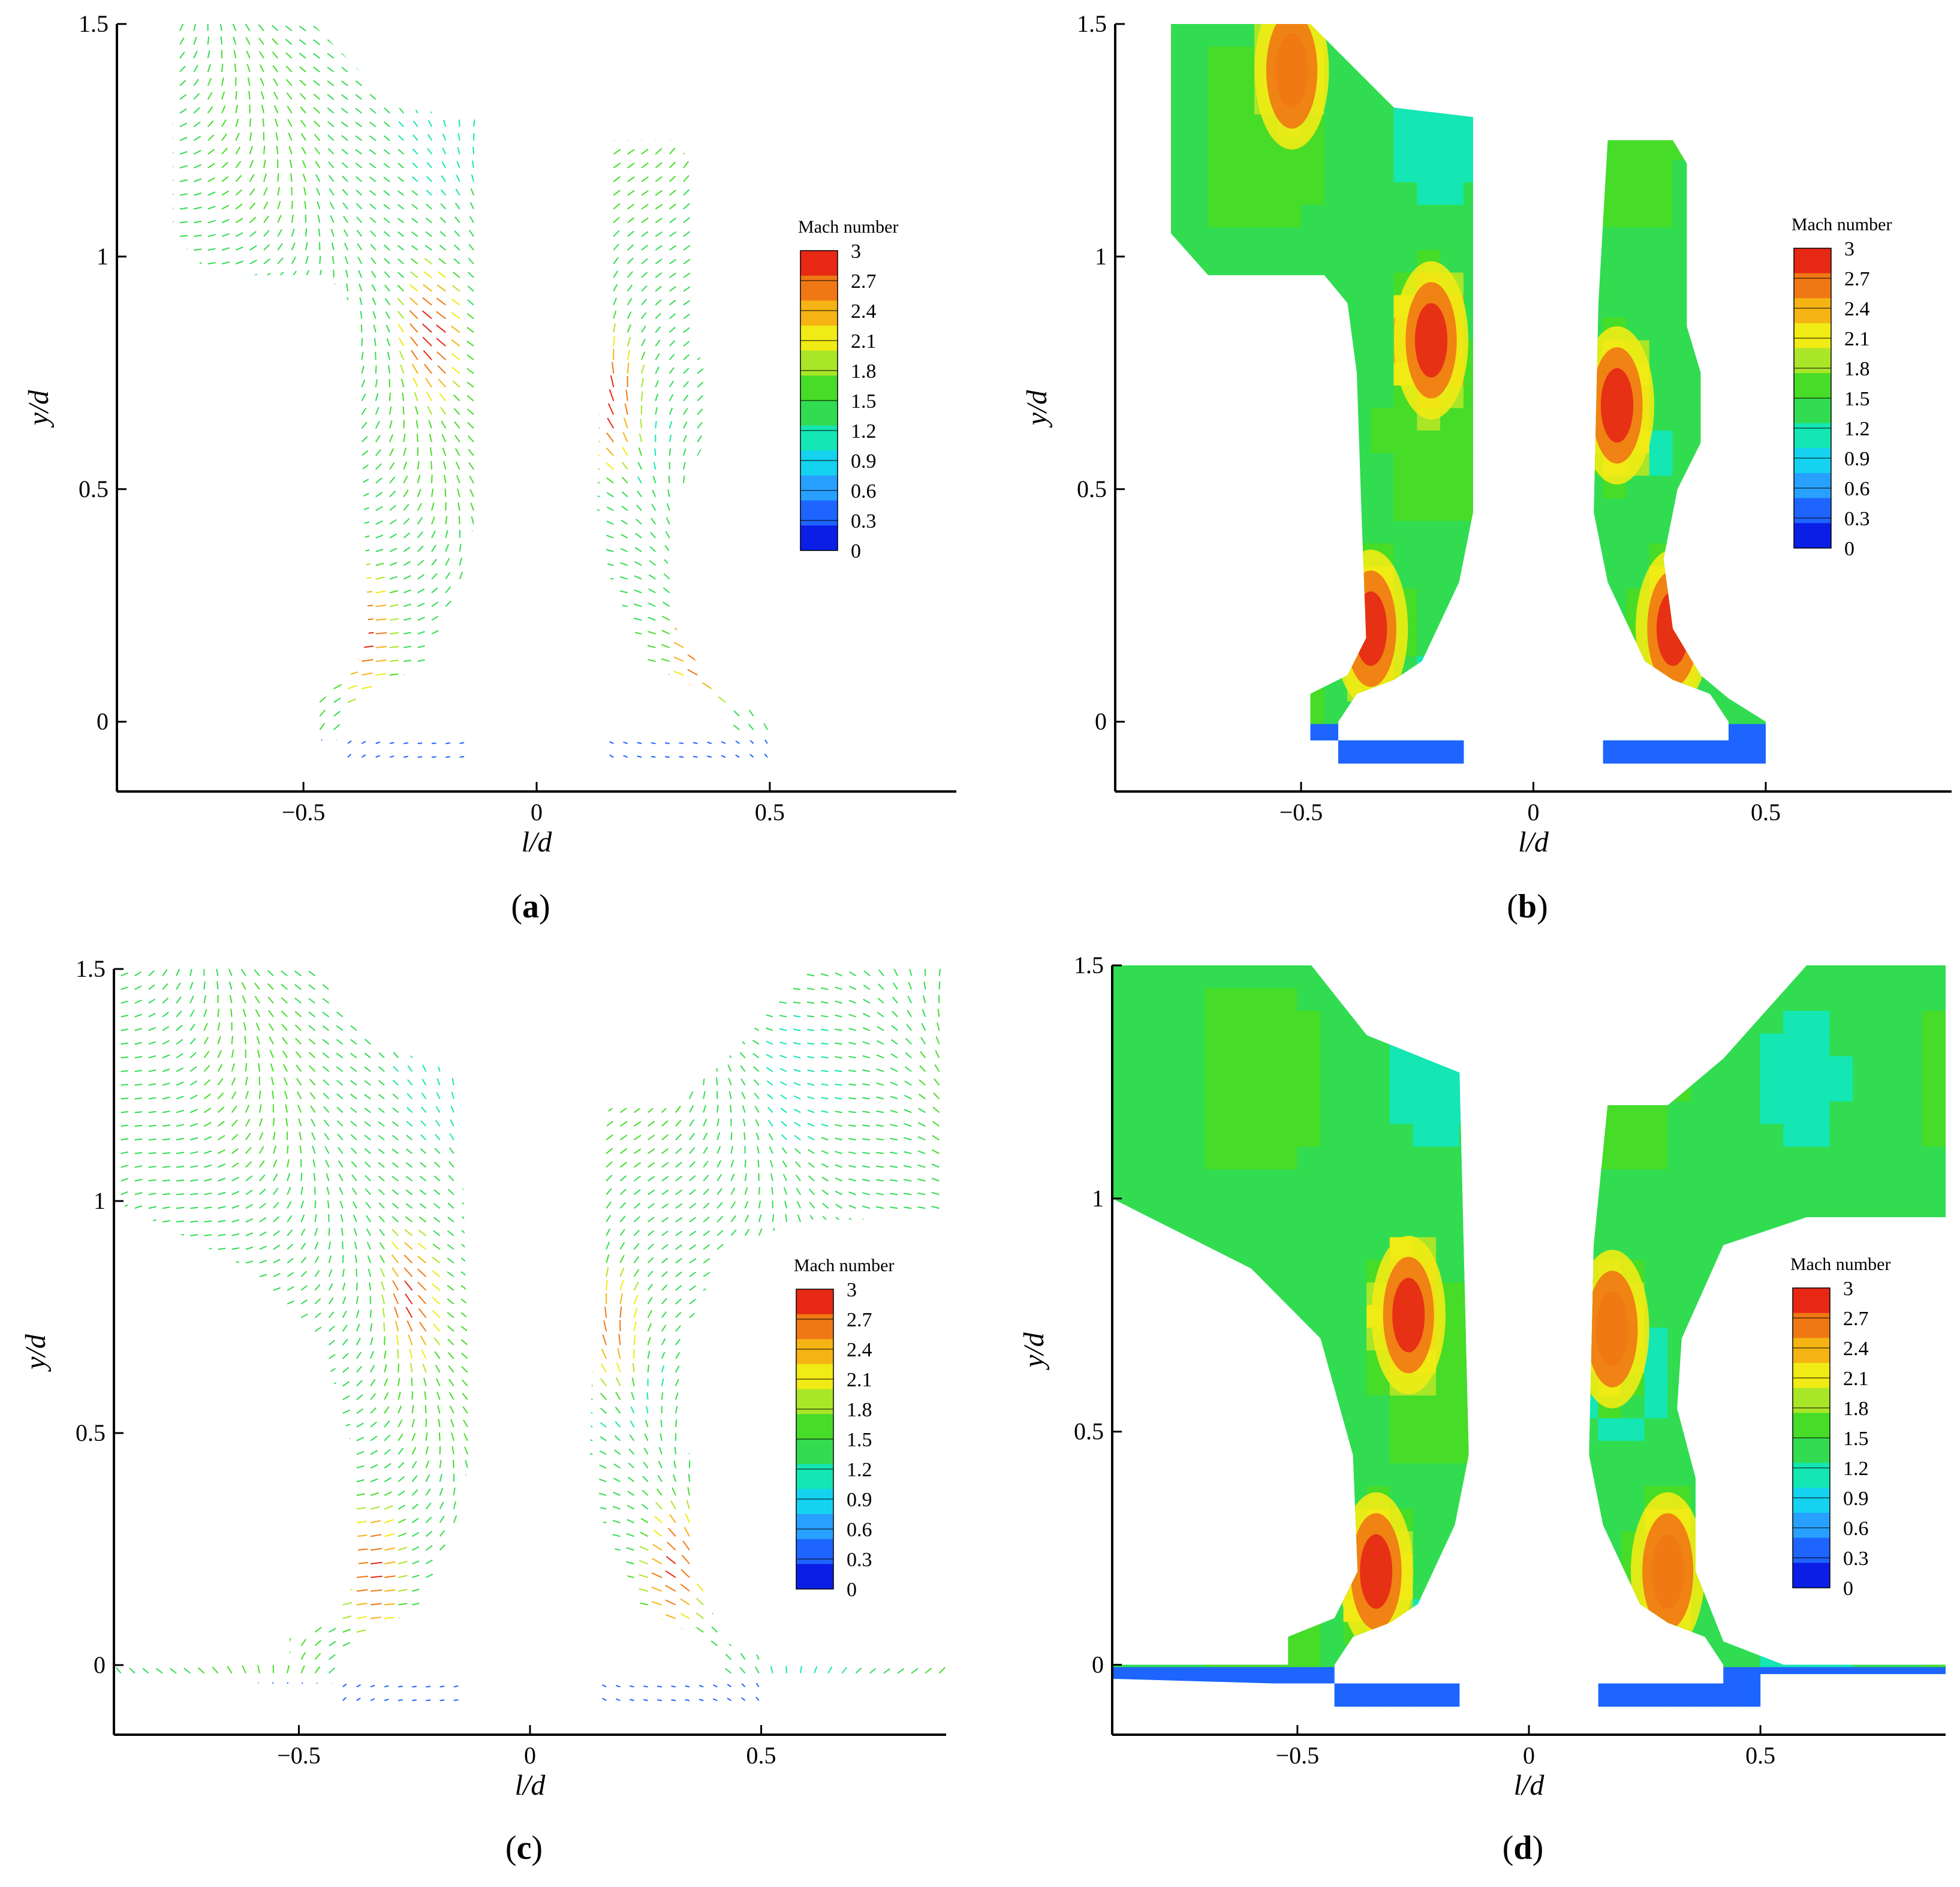 This screenshot has width=1960, height=1887. What do you see at coordinates (1617, 406) in the screenshot?
I see `contour-level` at bounding box center [1617, 406].